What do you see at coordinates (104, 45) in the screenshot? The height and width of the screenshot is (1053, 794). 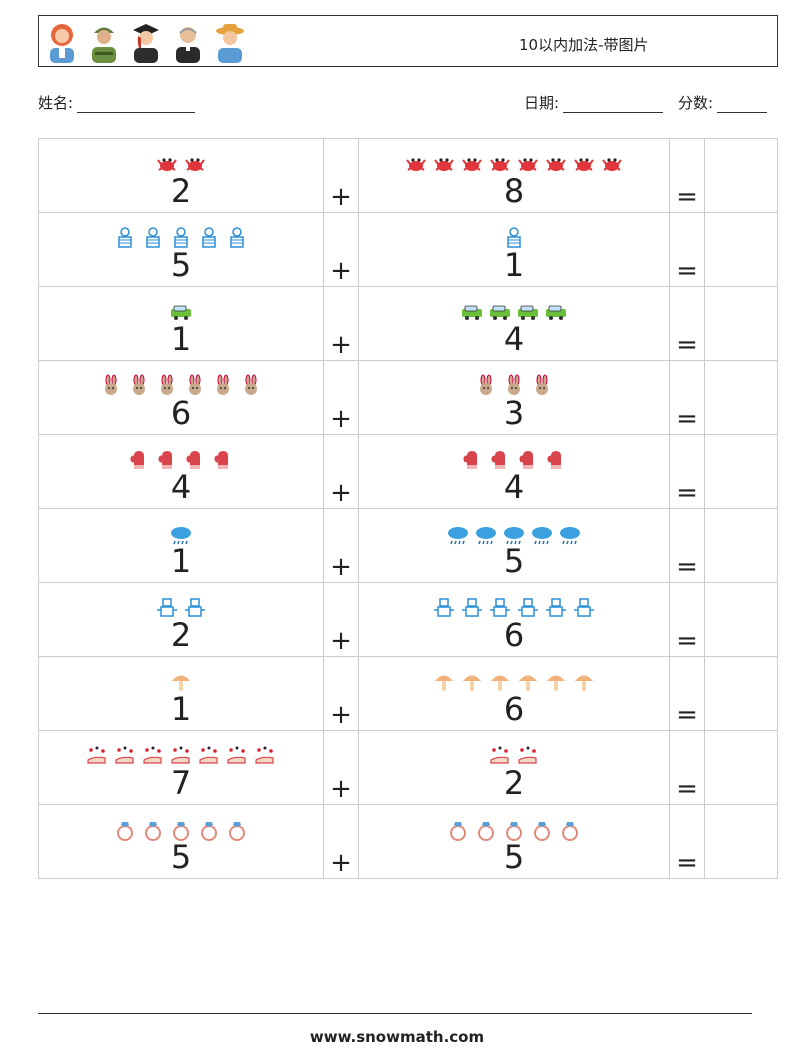 I see `soldier-icon` at bounding box center [104, 45].